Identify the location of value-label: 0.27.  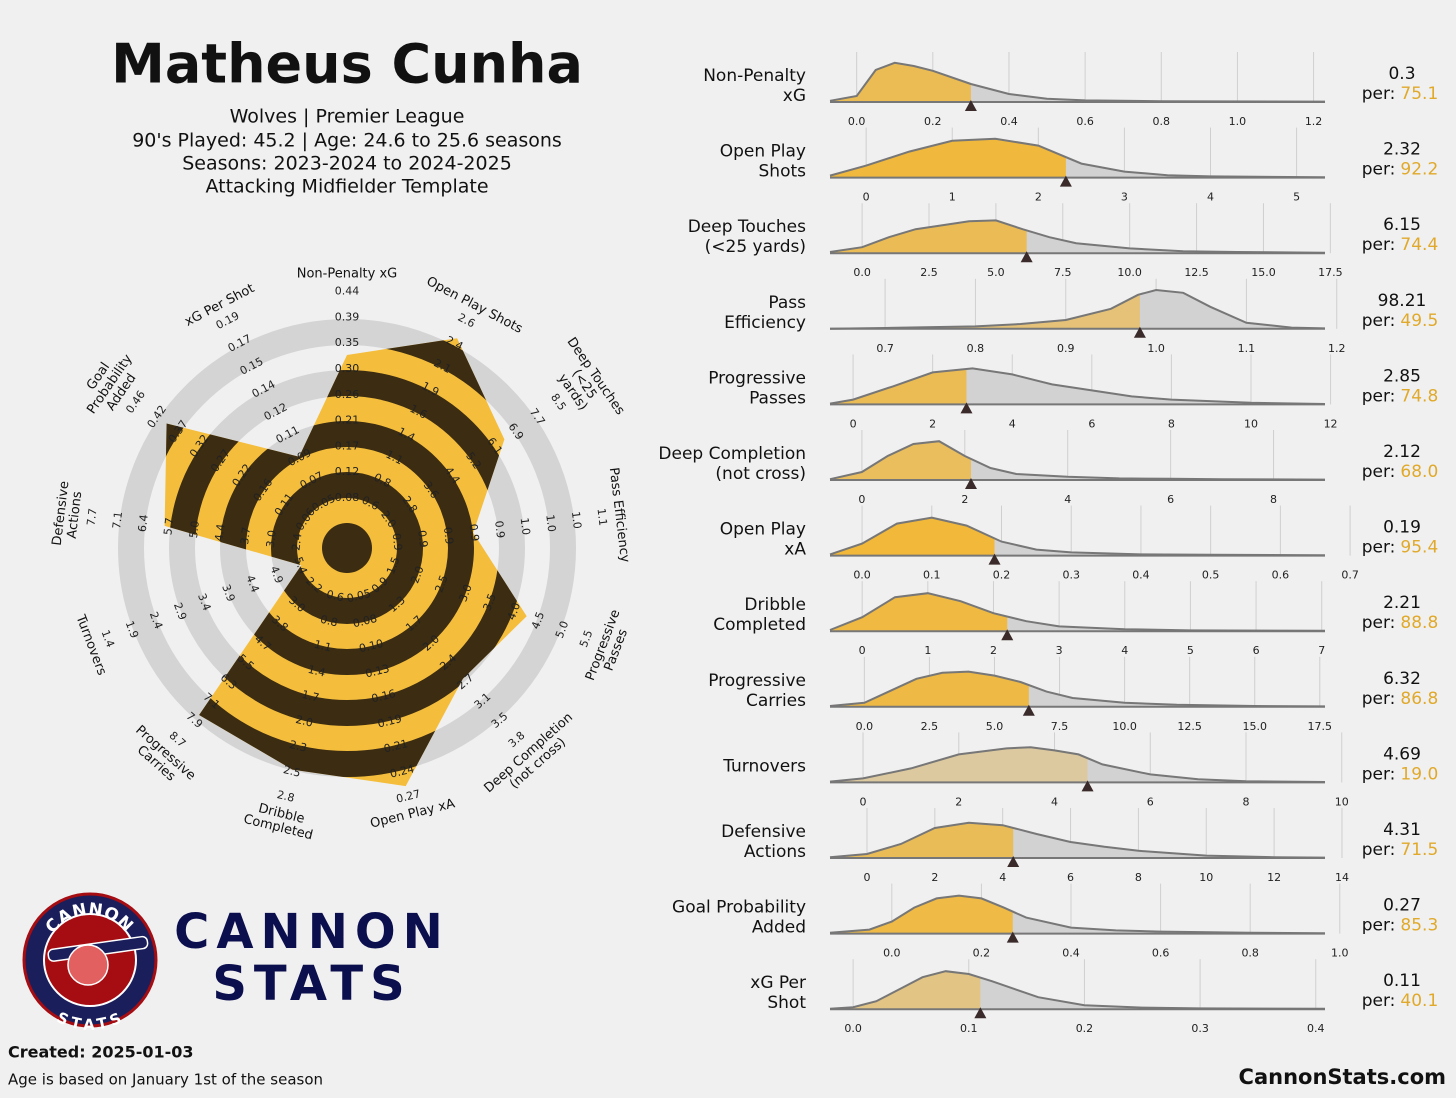
(1402, 906).